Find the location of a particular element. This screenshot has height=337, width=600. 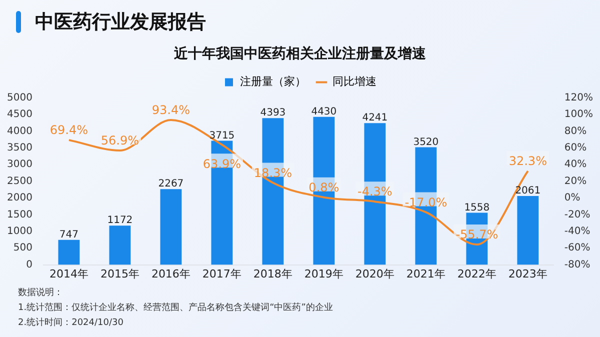

y-tick-label: 0 is located at coordinates (29, 264).